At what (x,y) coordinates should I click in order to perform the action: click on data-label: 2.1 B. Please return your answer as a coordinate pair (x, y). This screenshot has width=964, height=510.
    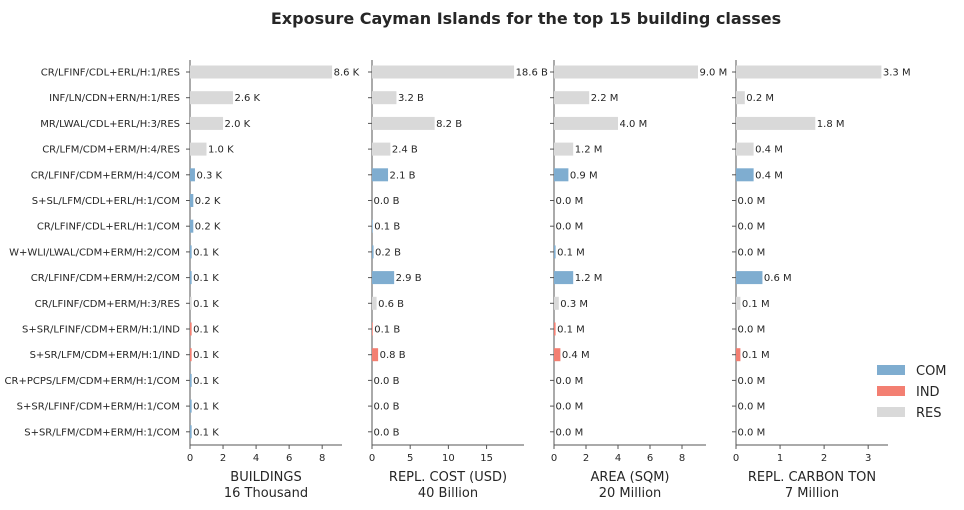
    Looking at the image, I should click on (403, 175).